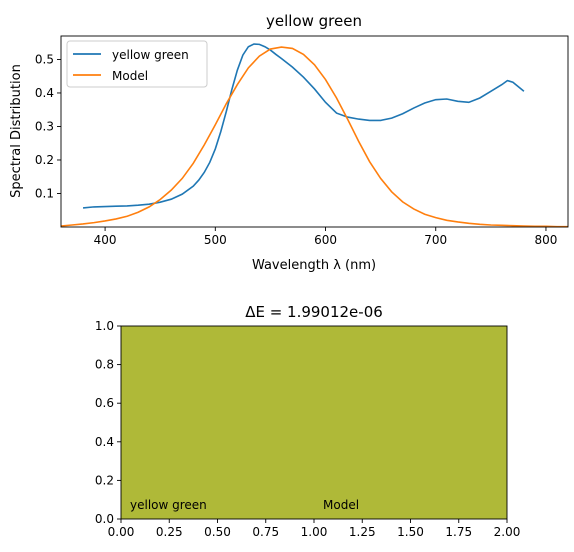  Describe the element at coordinates (44, 126) in the screenshot. I see `y-tick-label: 0.3` at that location.